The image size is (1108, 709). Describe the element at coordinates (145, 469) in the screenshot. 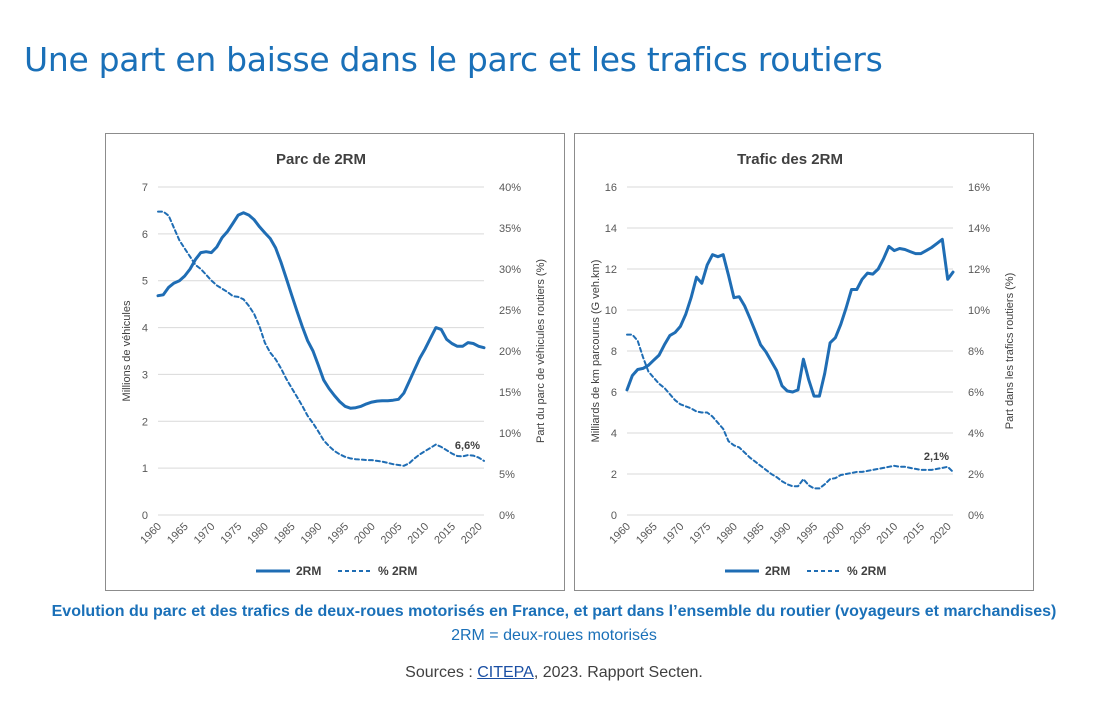

I see `y-tick-label: 1` at that location.